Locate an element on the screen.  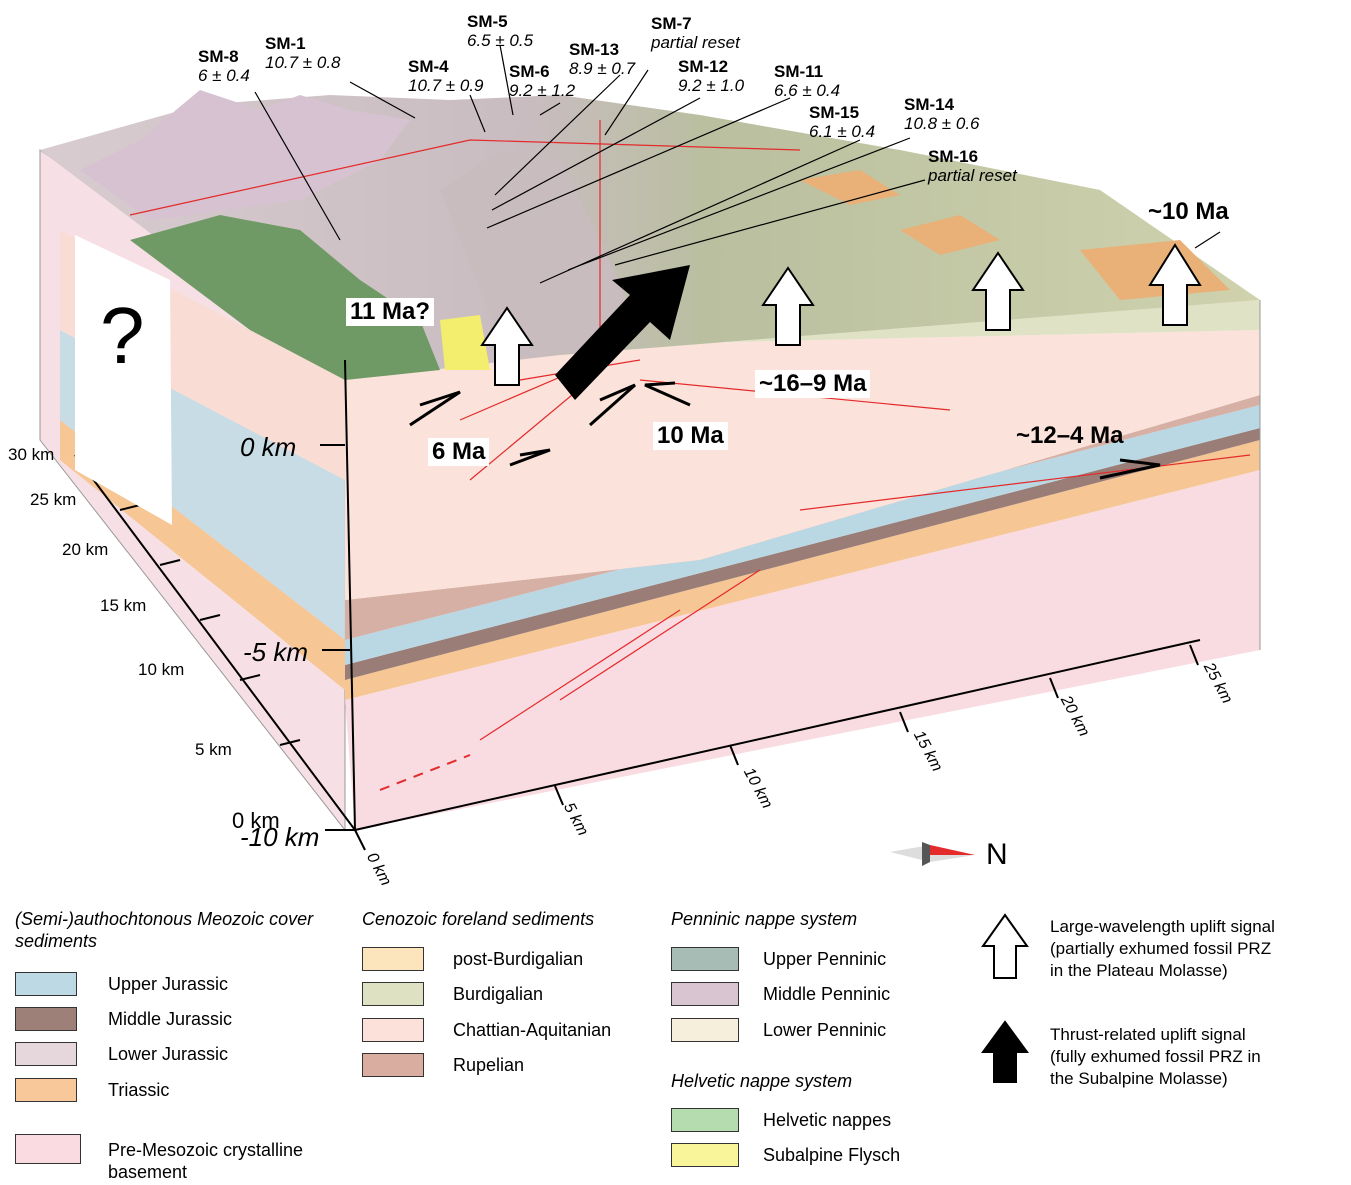
legend-label-basement: Pre-Mesozoic crystalline basement is located at coordinates (206, 1161).